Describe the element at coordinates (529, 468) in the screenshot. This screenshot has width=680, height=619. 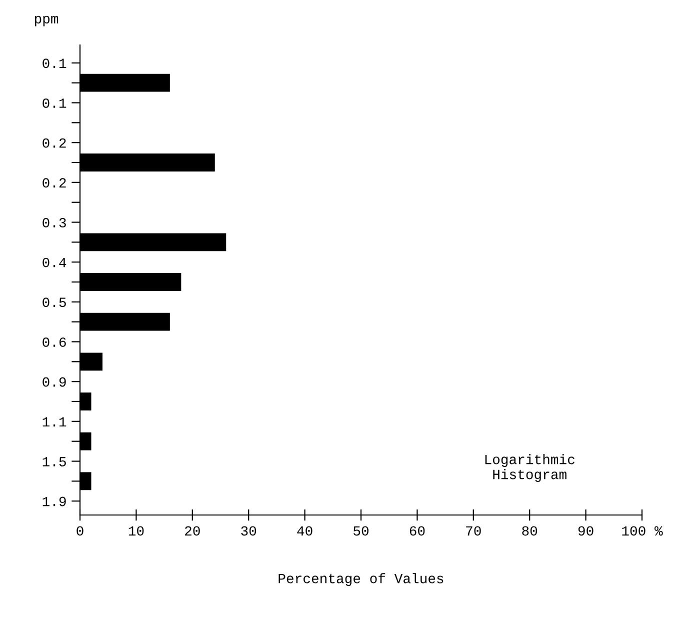
I see `annotation: Logarithmic Histogram` at that location.